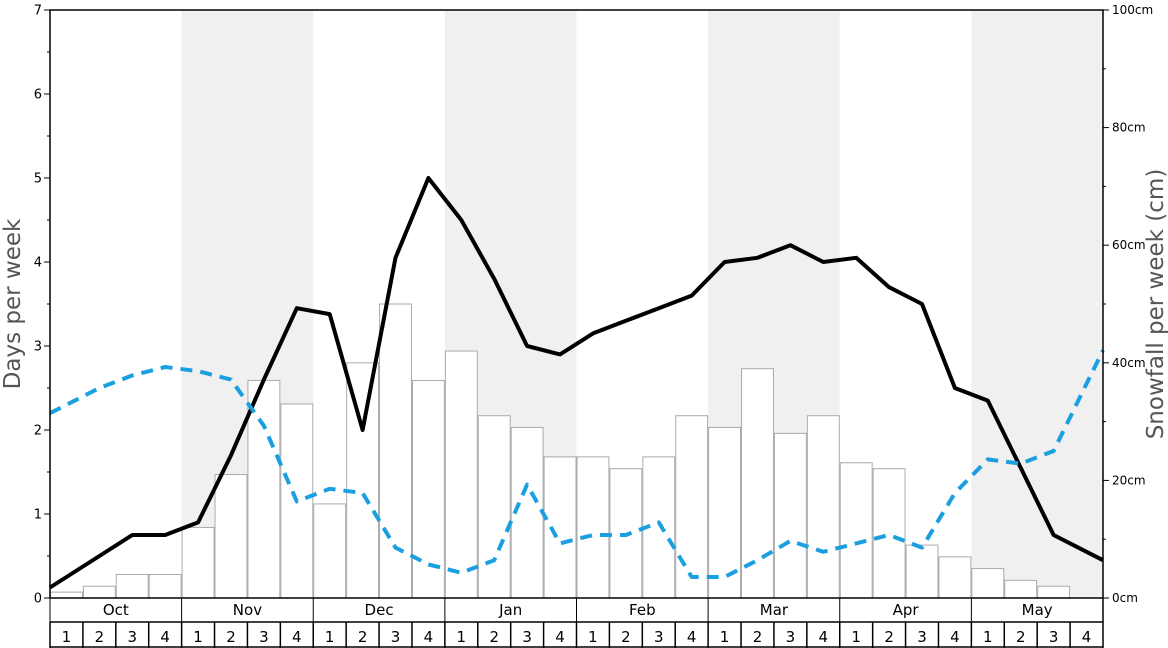 The image size is (1168, 648). I want to click on left-tick-label: 3, so click(38, 347).